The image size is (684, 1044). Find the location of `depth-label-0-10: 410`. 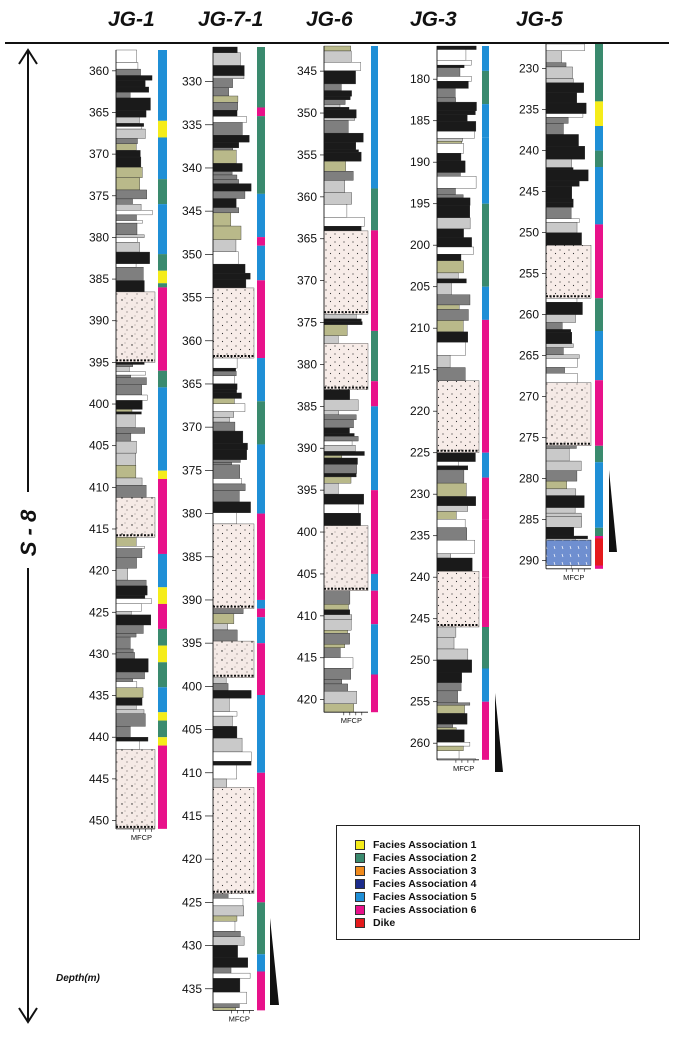

depth-label-0-10: 410 is located at coordinates (99, 487).